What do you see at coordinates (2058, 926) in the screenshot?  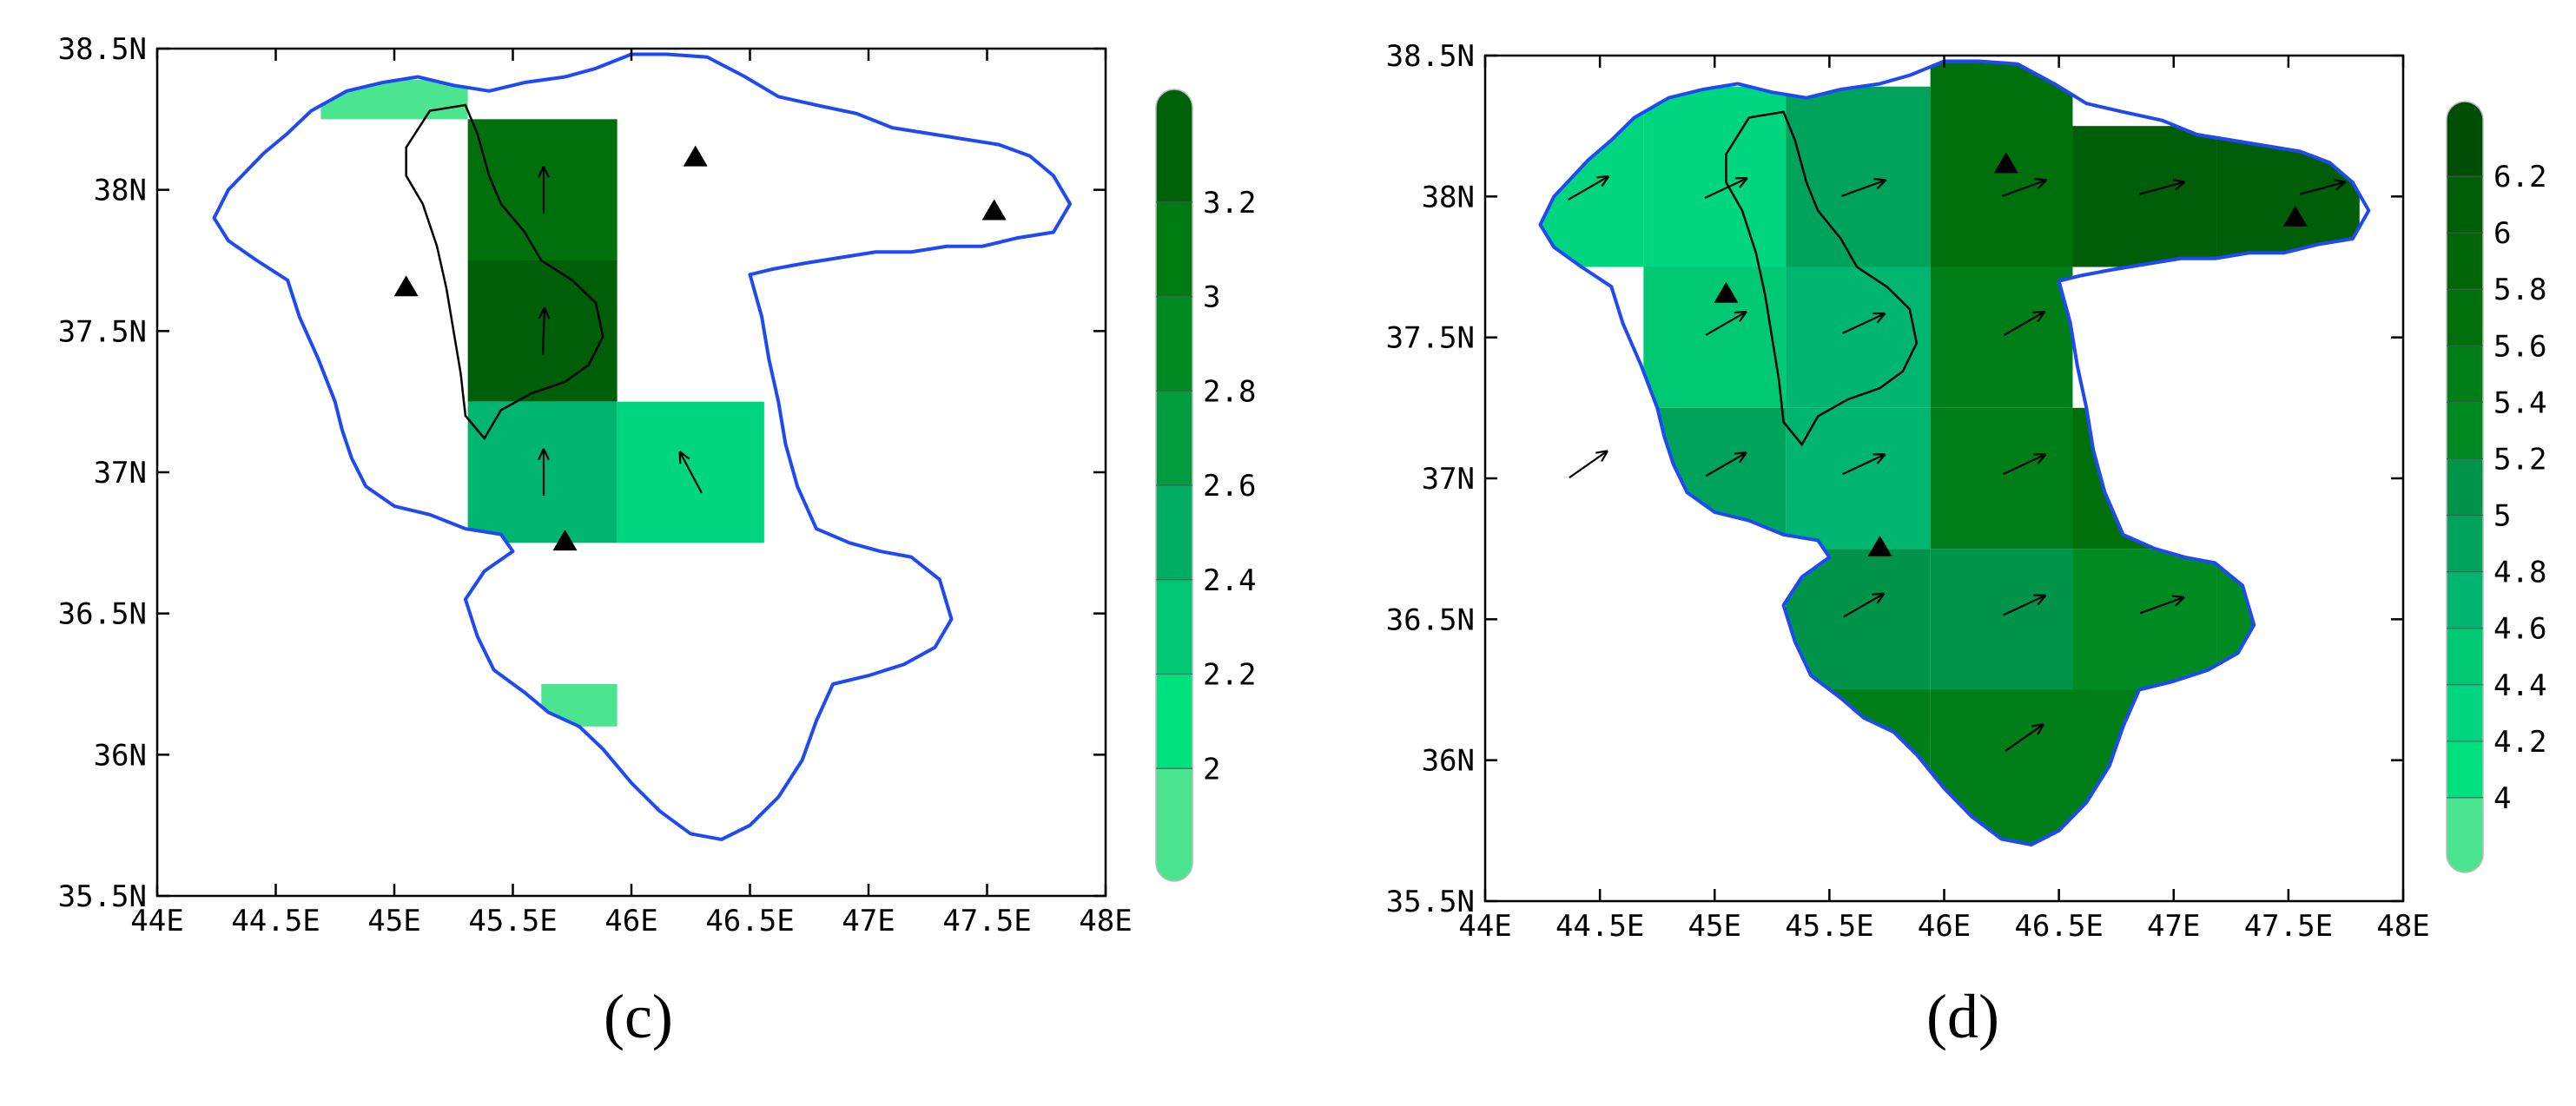 I see `x-tick-label: 46.5E` at bounding box center [2058, 926].